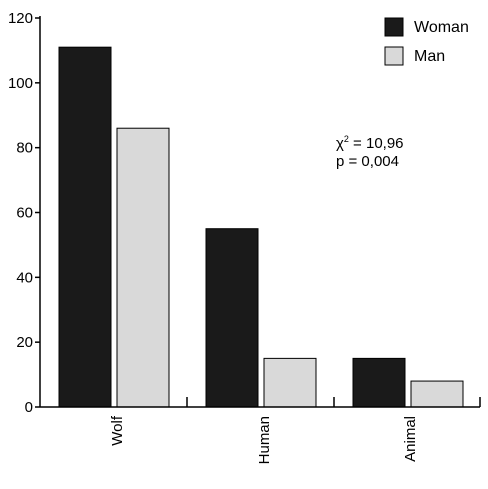  What do you see at coordinates (29, 407) in the screenshot?
I see `y-tick-label: 0` at bounding box center [29, 407].